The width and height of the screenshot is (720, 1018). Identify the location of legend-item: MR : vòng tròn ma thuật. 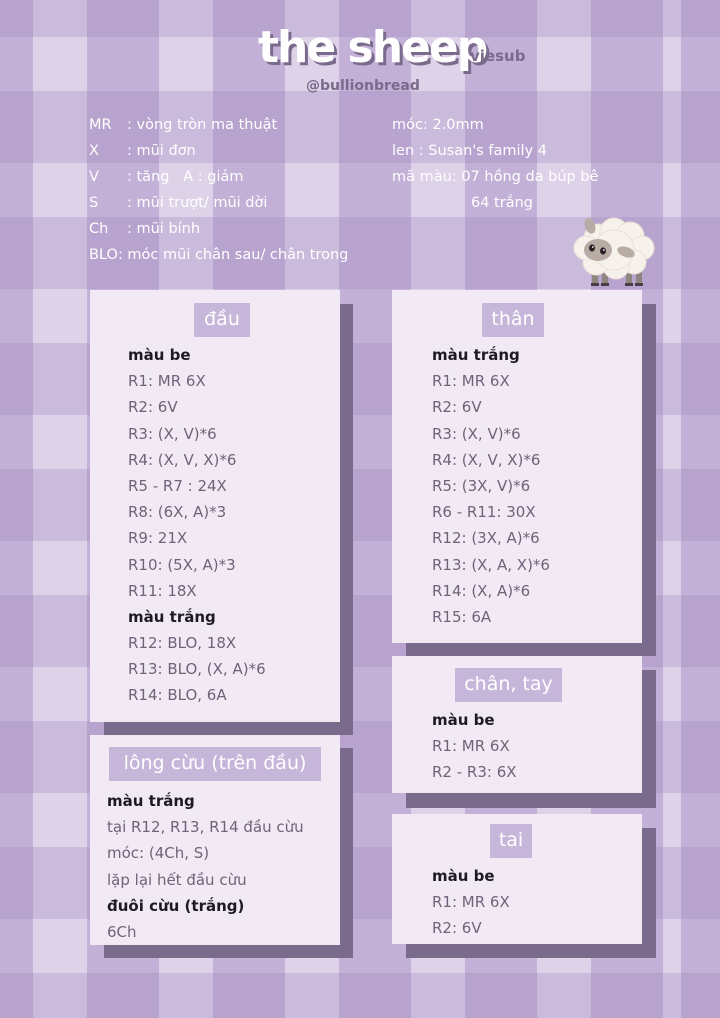
(183, 125).